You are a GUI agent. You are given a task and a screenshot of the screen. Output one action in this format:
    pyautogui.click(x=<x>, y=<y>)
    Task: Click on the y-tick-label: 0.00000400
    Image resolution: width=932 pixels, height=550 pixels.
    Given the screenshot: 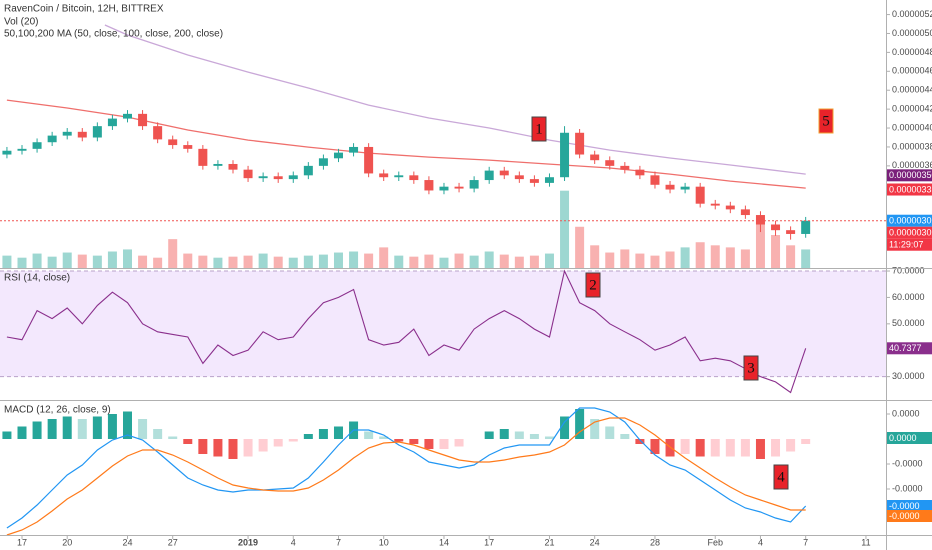 What is the action you would take?
    pyautogui.click(x=912, y=127)
    